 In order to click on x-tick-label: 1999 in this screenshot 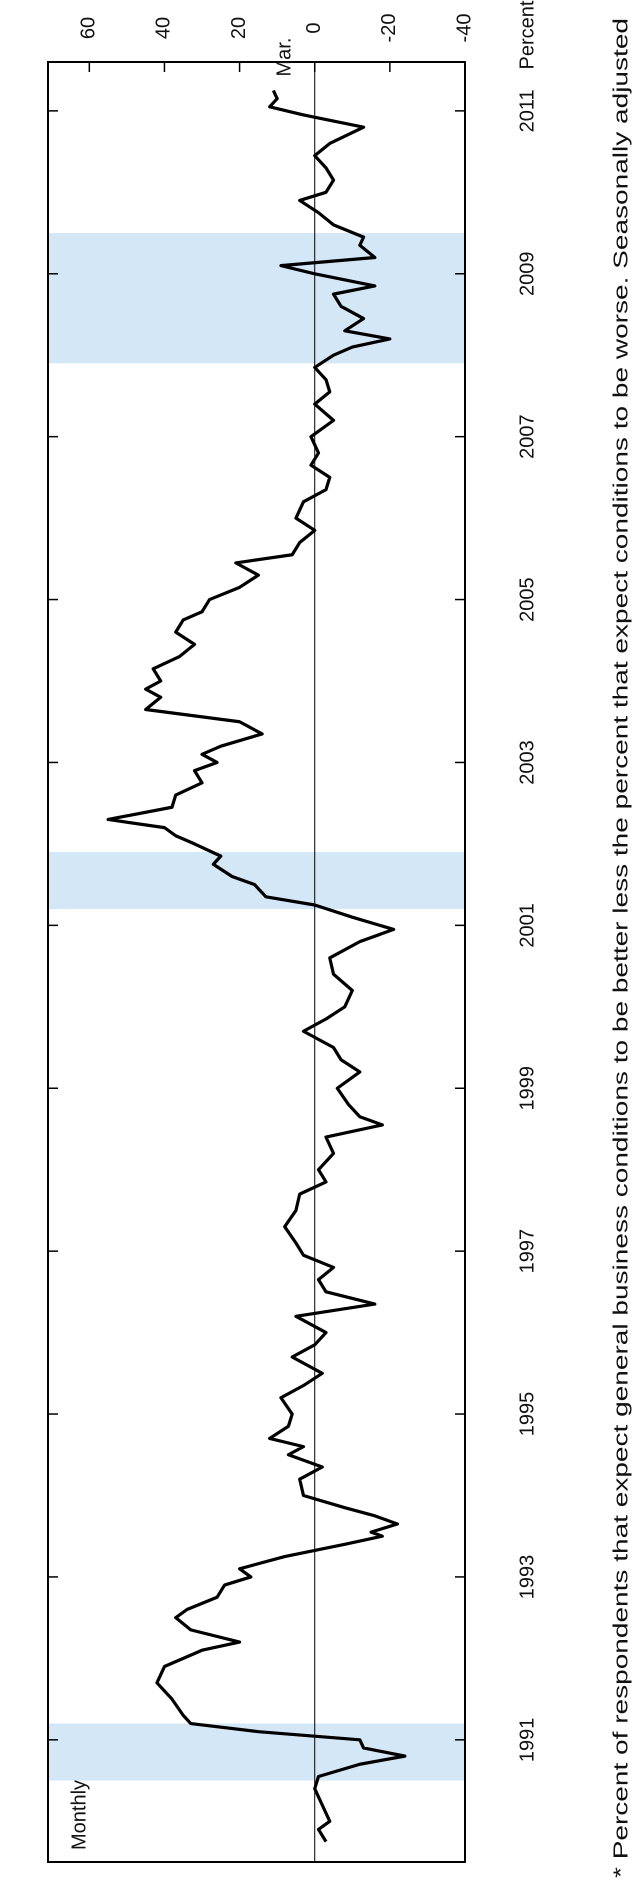, I will do `click(527, 1088)`.